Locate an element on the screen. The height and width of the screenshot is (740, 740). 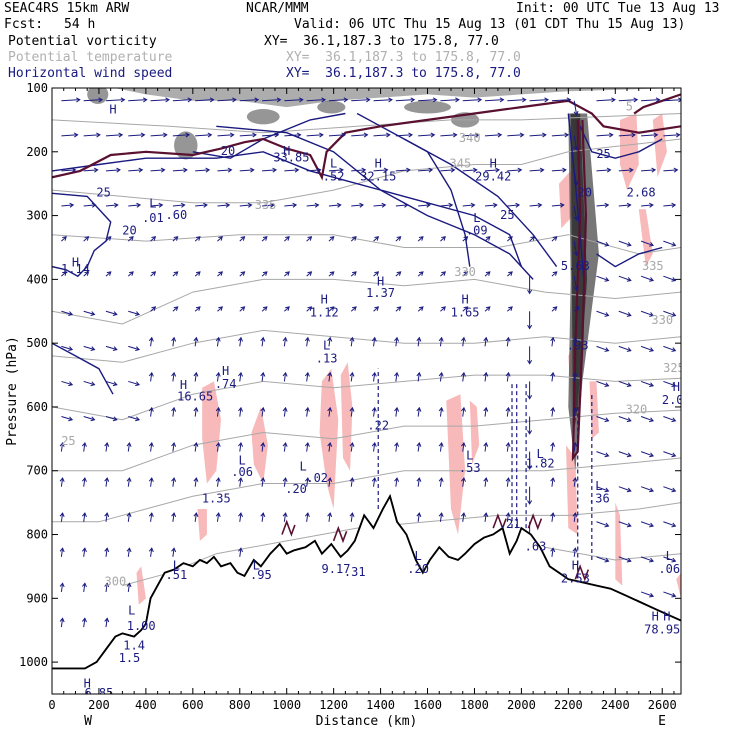
contour-label: .60 is located at coordinates (177, 215).